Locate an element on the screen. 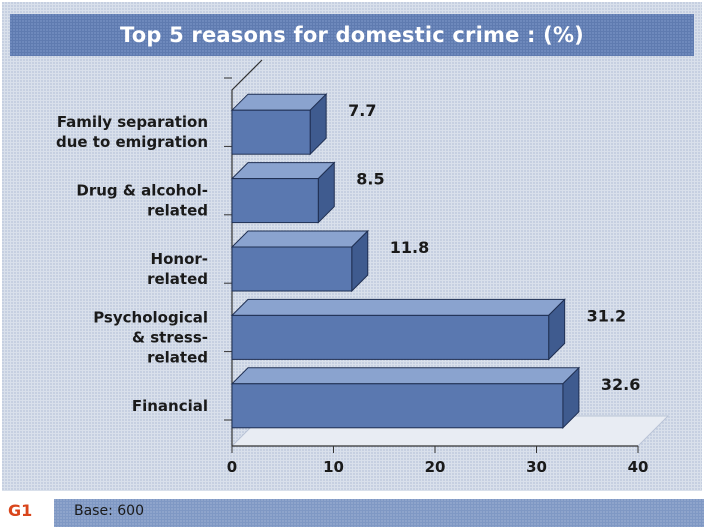 This screenshot has width=704, height=527. value-label: 8.5 is located at coordinates (370, 179).